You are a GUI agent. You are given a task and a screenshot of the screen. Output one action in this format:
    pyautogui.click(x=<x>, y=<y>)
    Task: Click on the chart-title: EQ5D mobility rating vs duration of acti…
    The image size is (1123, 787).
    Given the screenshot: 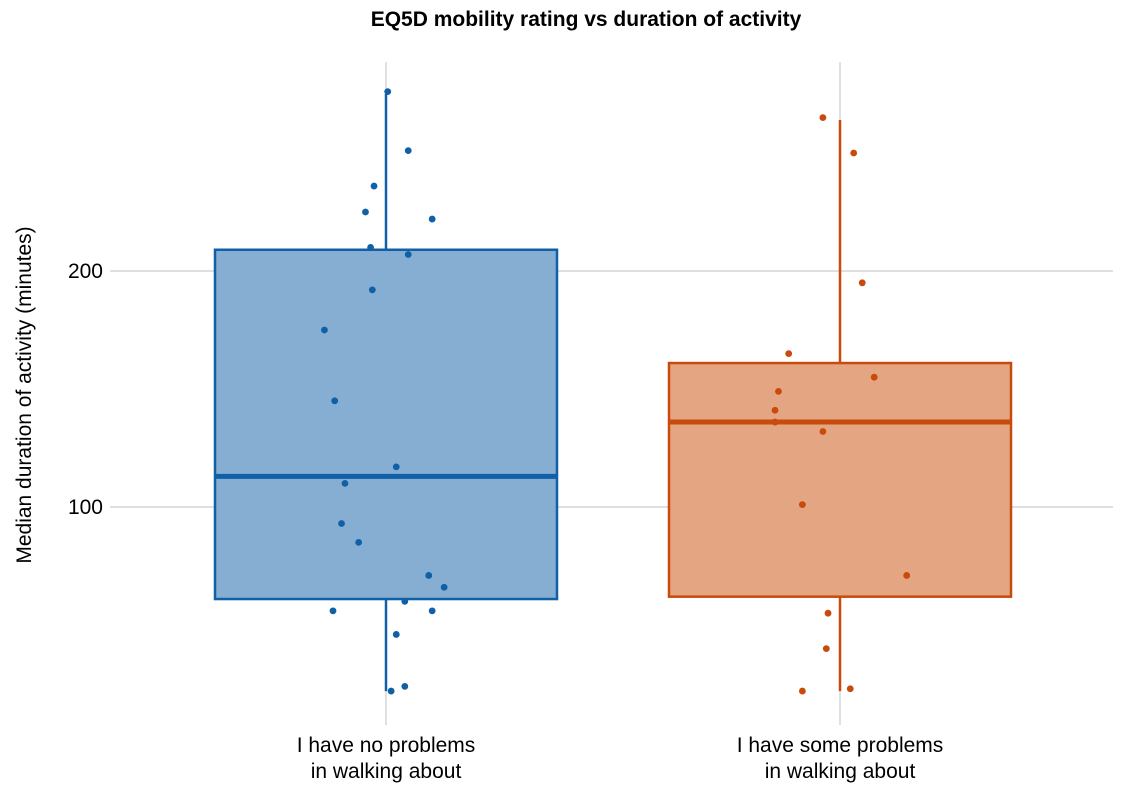 What is the action you would take?
    pyautogui.click(x=586, y=19)
    